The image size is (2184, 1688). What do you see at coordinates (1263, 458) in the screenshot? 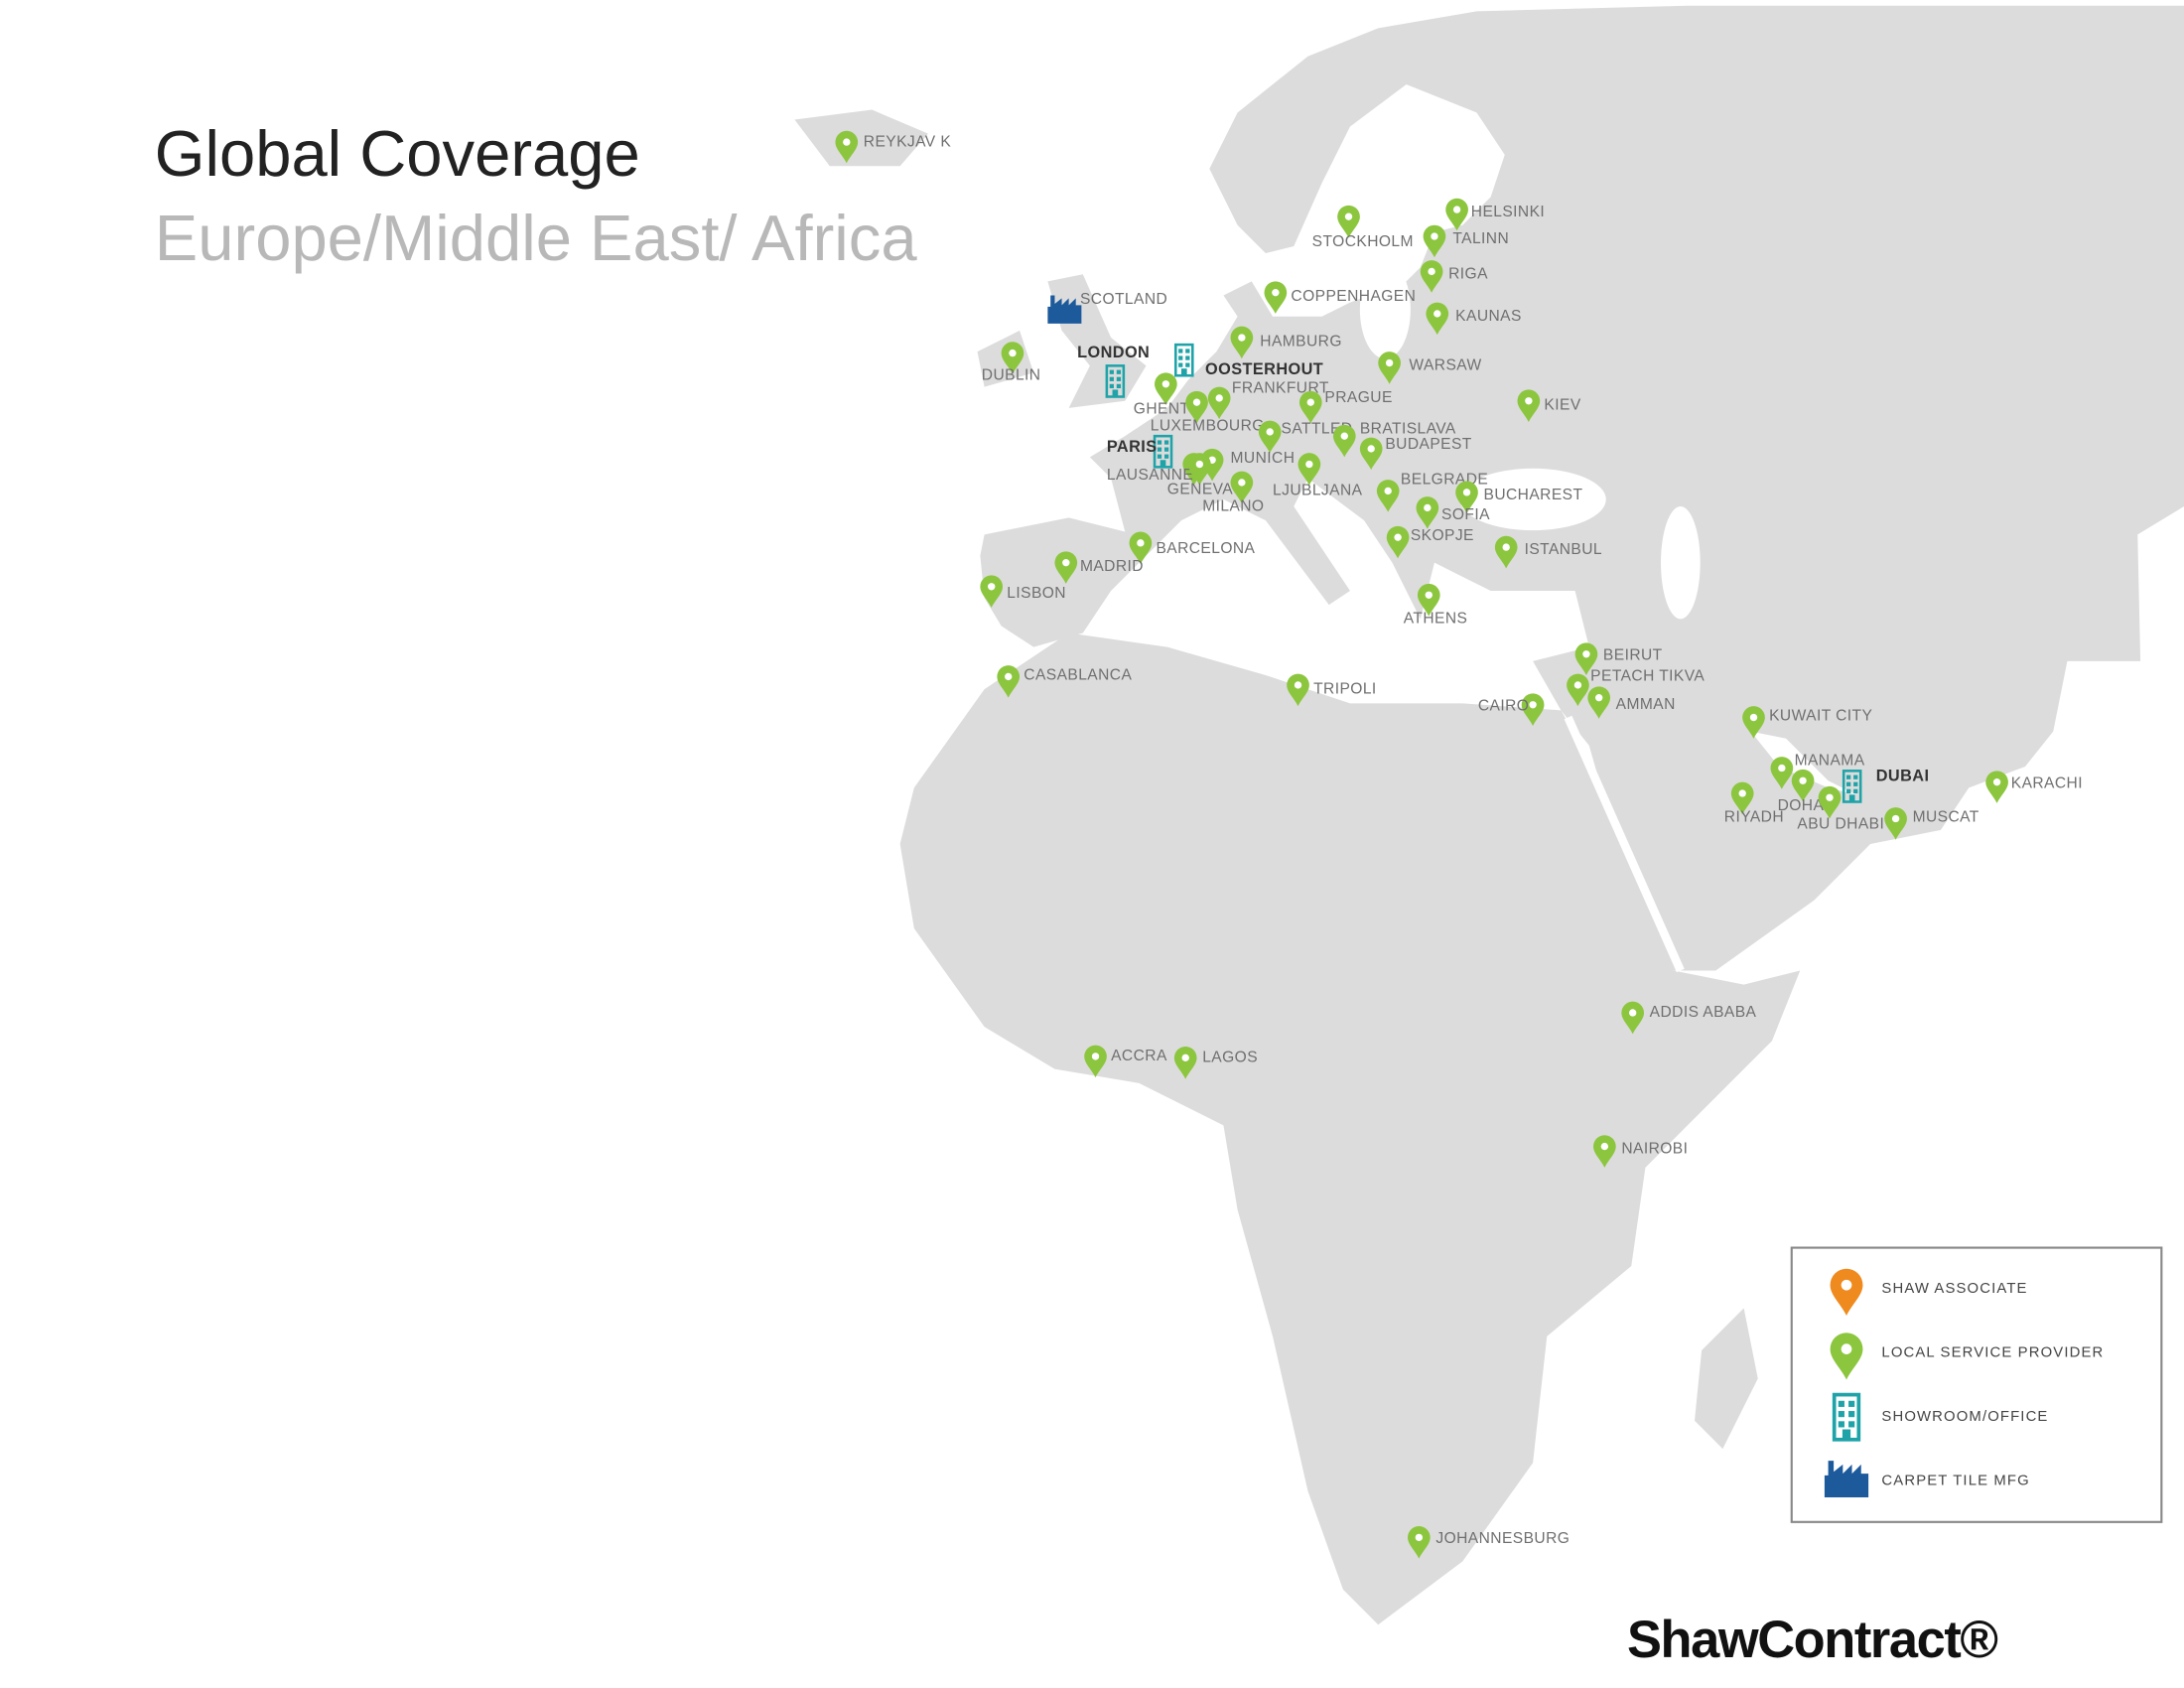
I see `location-label: MUNICH` at bounding box center [1263, 458].